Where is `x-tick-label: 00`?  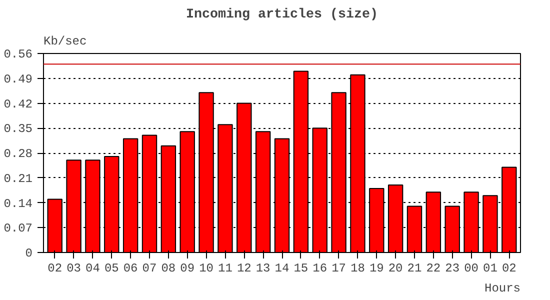
x-tick-label: 00 is located at coordinates (471, 269).